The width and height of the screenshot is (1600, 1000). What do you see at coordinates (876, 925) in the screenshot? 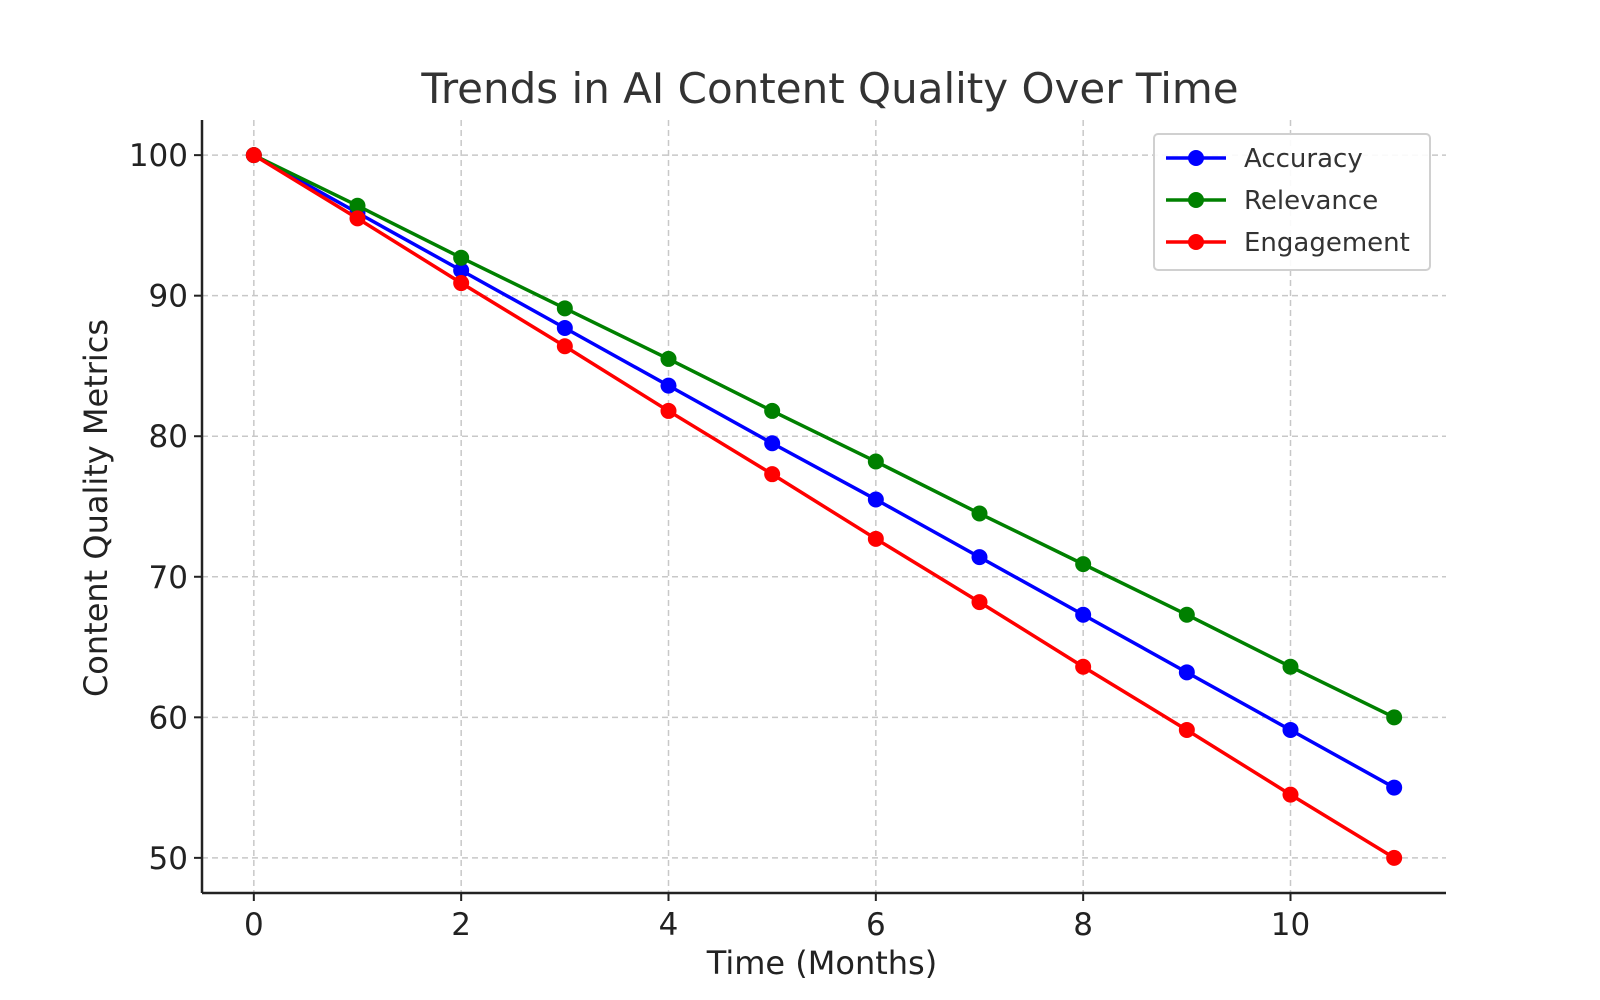
I see `x-tick-label: 6` at bounding box center [876, 925].